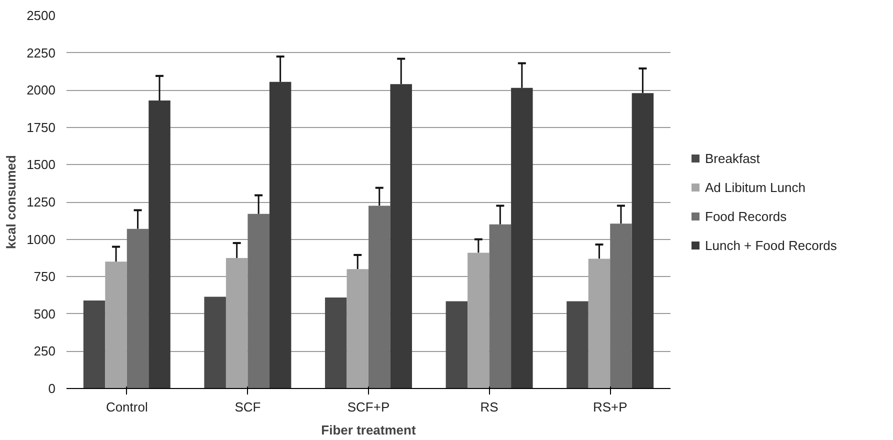 The height and width of the screenshot is (440, 893). I want to click on y-tick-label: 2250, so click(41, 52).